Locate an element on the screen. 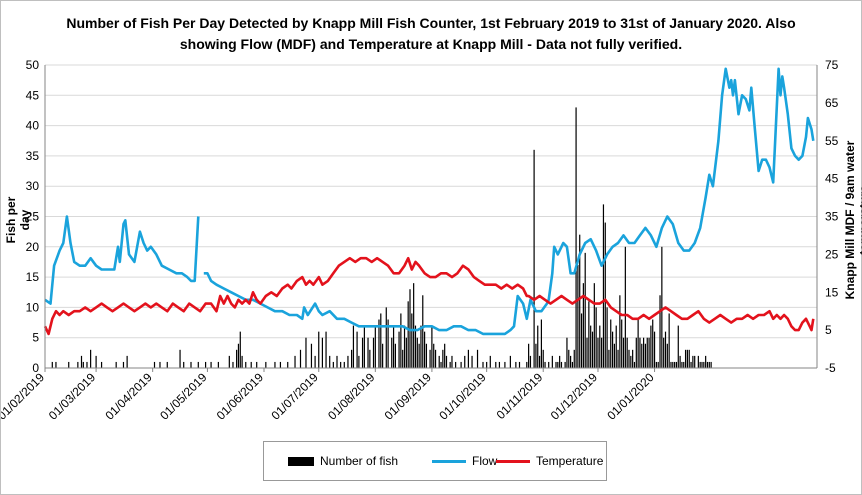  legend-item-fish: Number of fish is located at coordinates (343, 461).